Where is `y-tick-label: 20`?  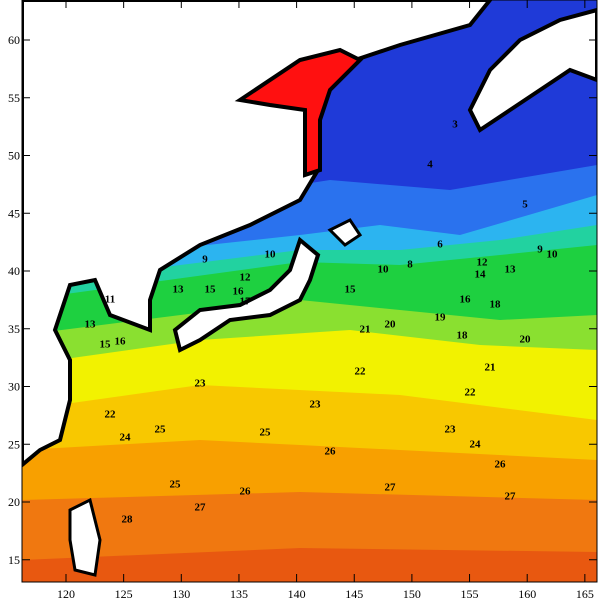
y-tick-label: 20 is located at coordinates (14, 502).